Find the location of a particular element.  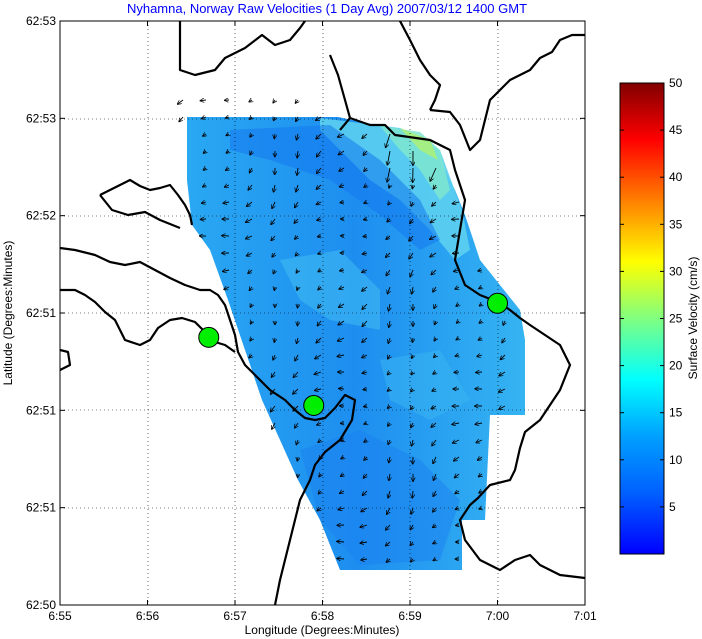

x-tick-label: 7:00 is located at coordinates (498, 616).